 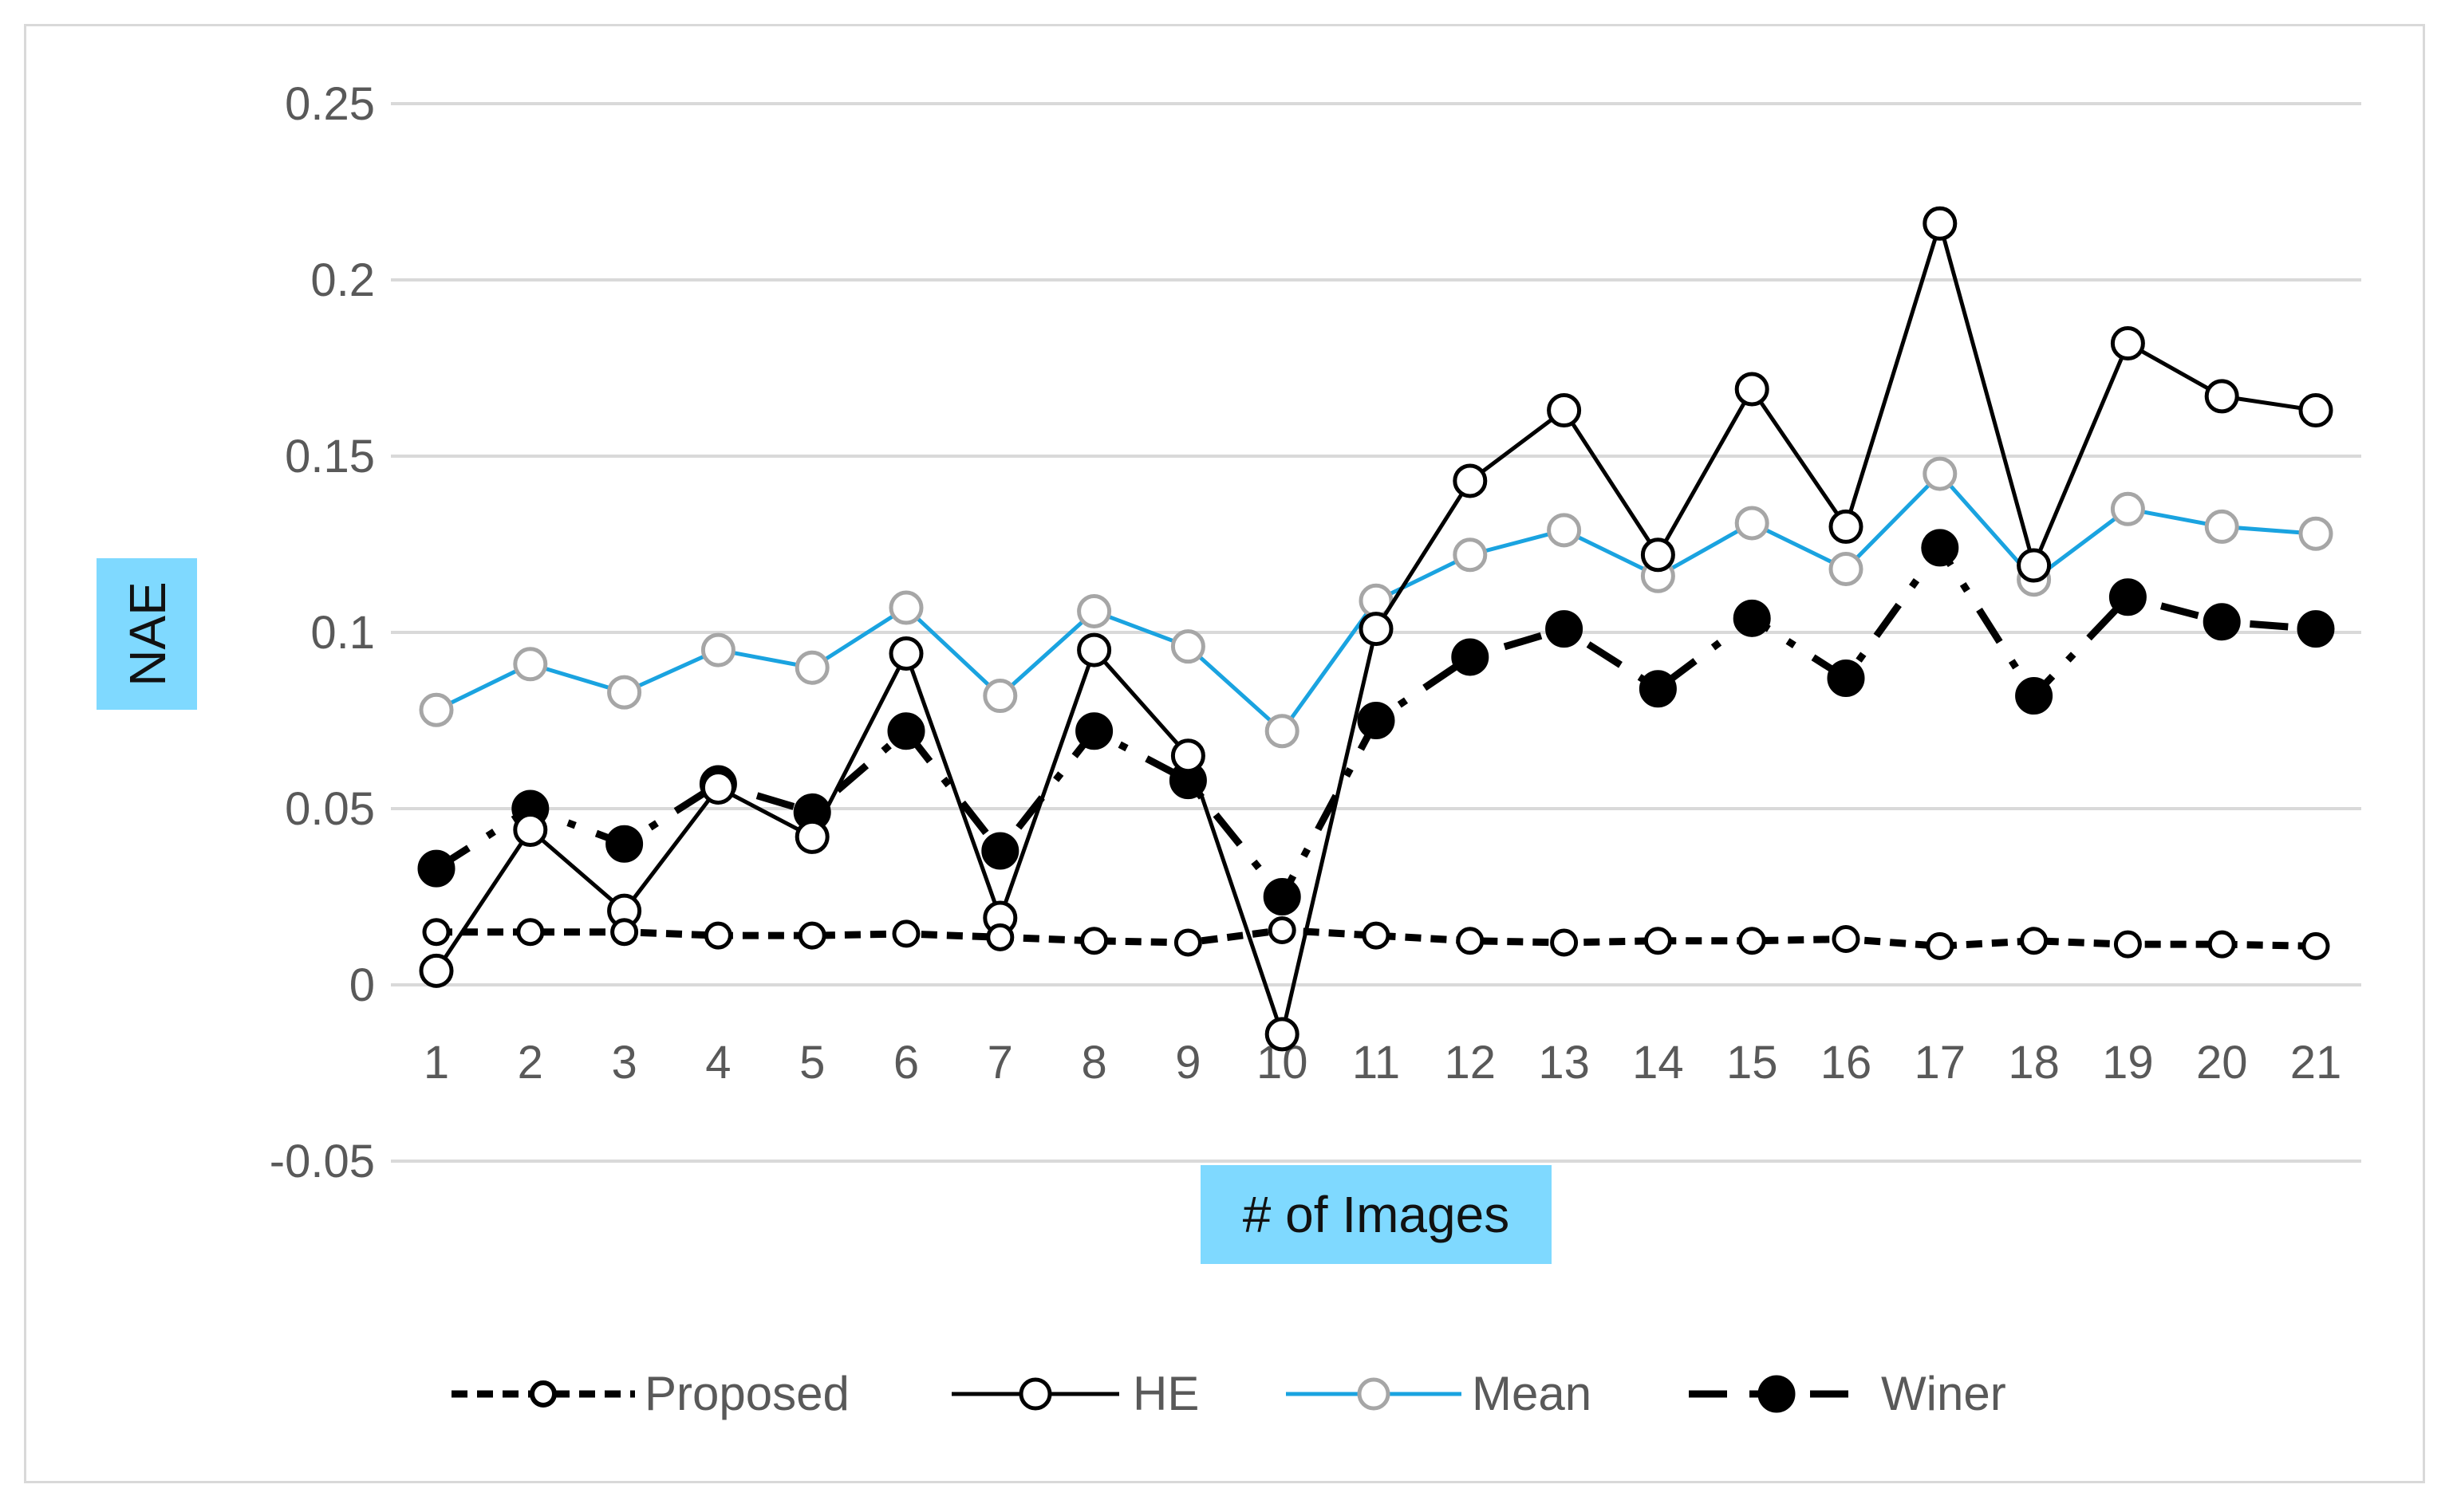 What do you see at coordinates (362, 985) in the screenshot?
I see `y-tick-label: 0` at bounding box center [362, 985].